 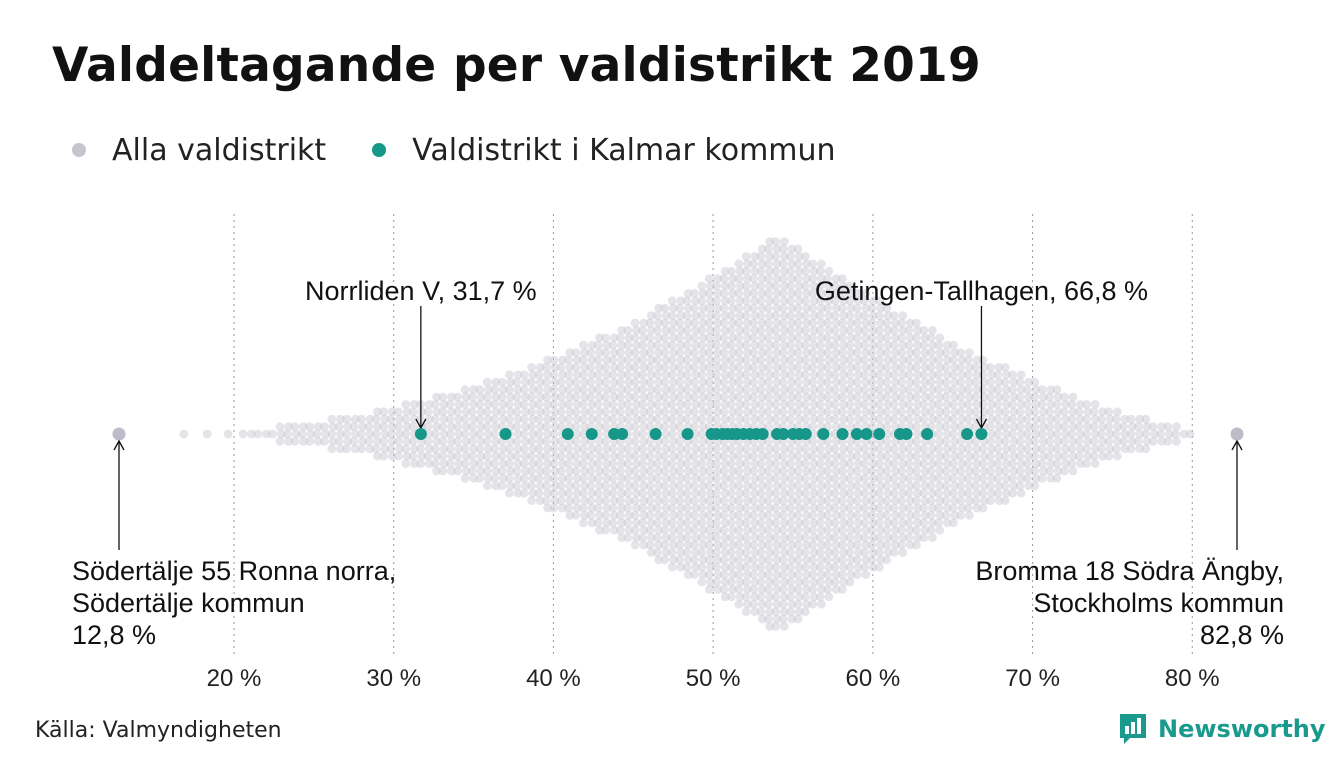 What do you see at coordinates (655, 434) in the screenshot?
I see `kalmar-district-dot` at bounding box center [655, 434].